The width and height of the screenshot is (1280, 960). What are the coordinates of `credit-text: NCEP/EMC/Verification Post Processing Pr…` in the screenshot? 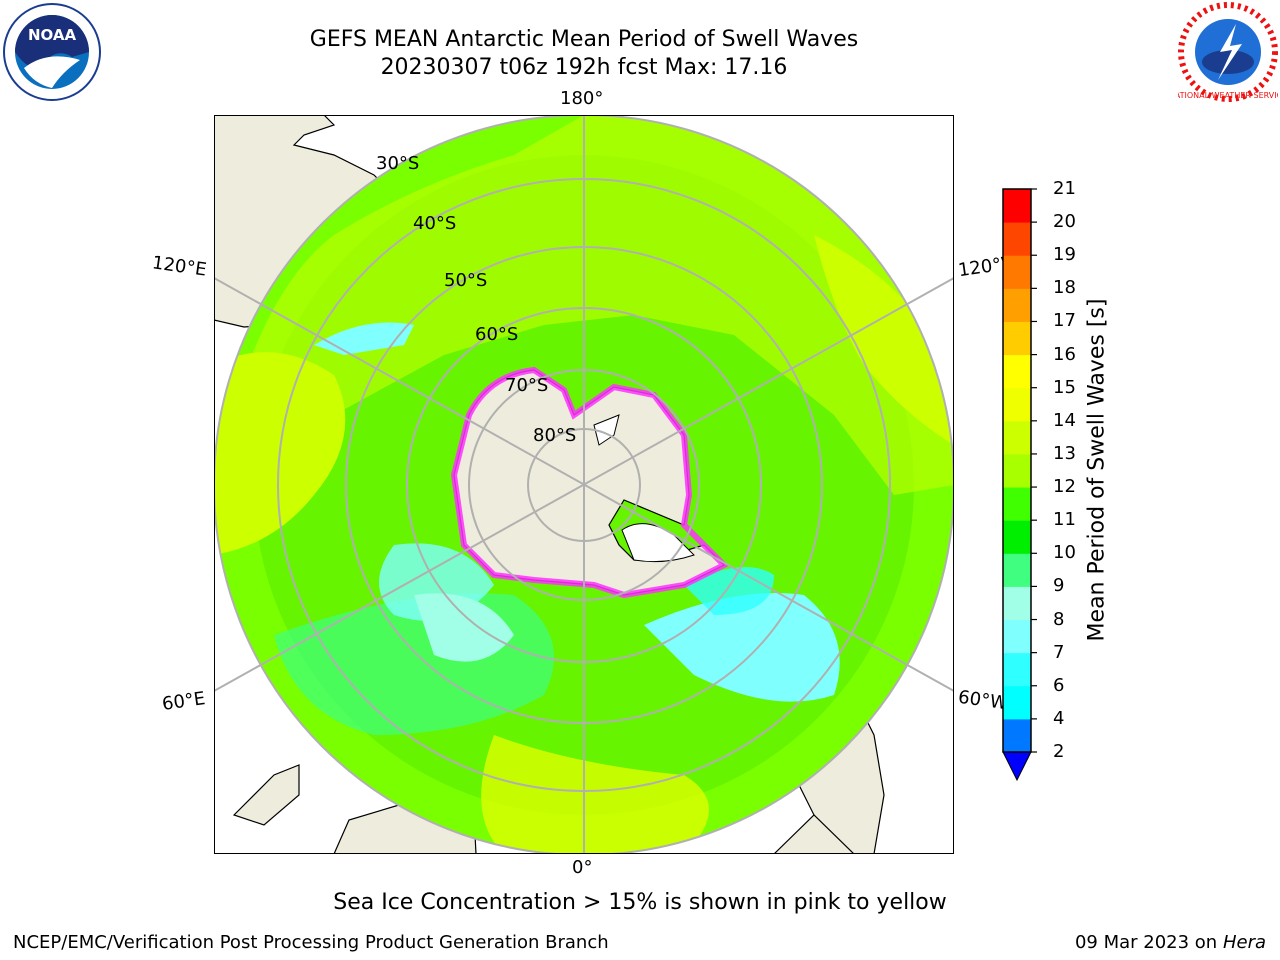 It's located at (311, 942).